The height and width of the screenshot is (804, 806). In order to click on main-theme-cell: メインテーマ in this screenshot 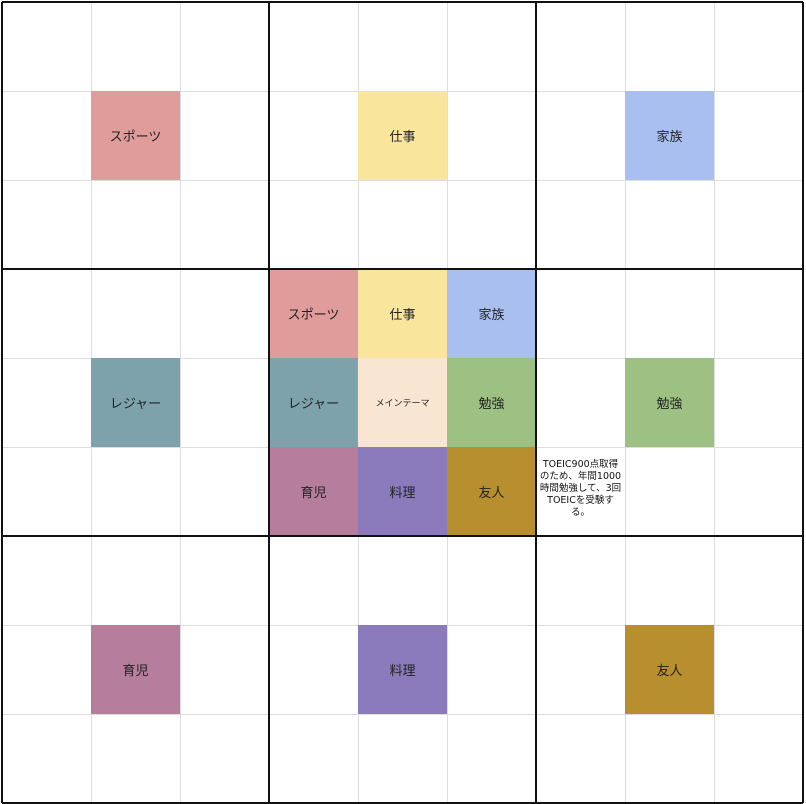, I will do `click(402, 402)`.